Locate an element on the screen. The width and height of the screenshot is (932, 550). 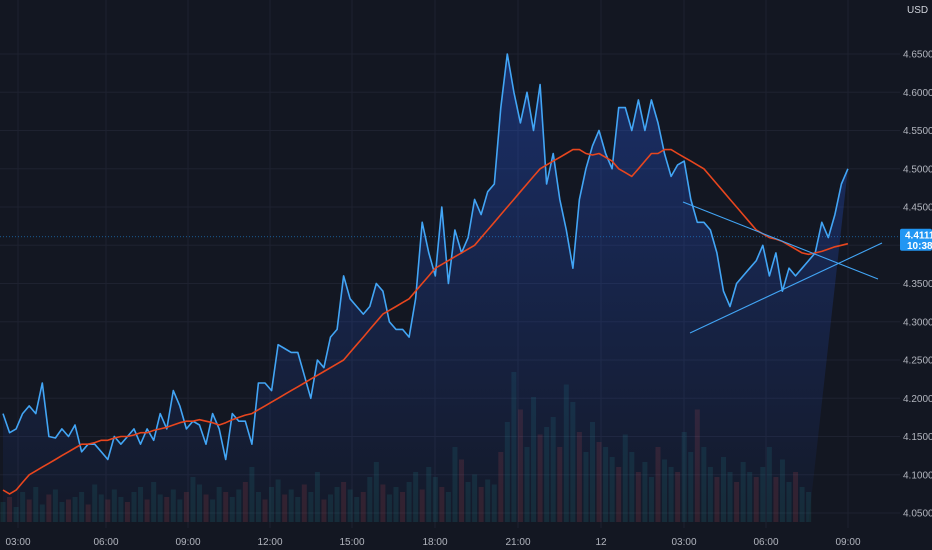
y-tick-label: 4.0500 is located at coordinates (917, 514).